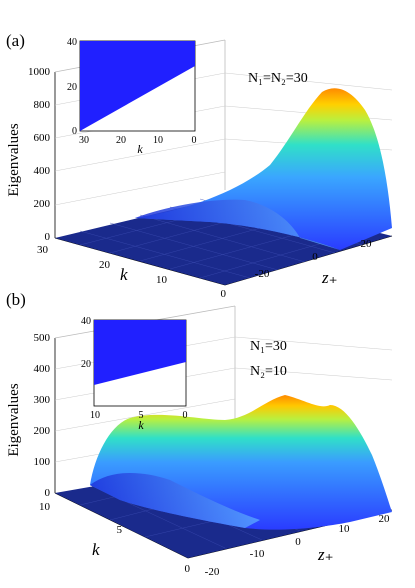 The image size is (415, 588). Describe the element at coordinates (329, 277) in the screenshot. I see `panel-a-ylabel: z₊` at that location.